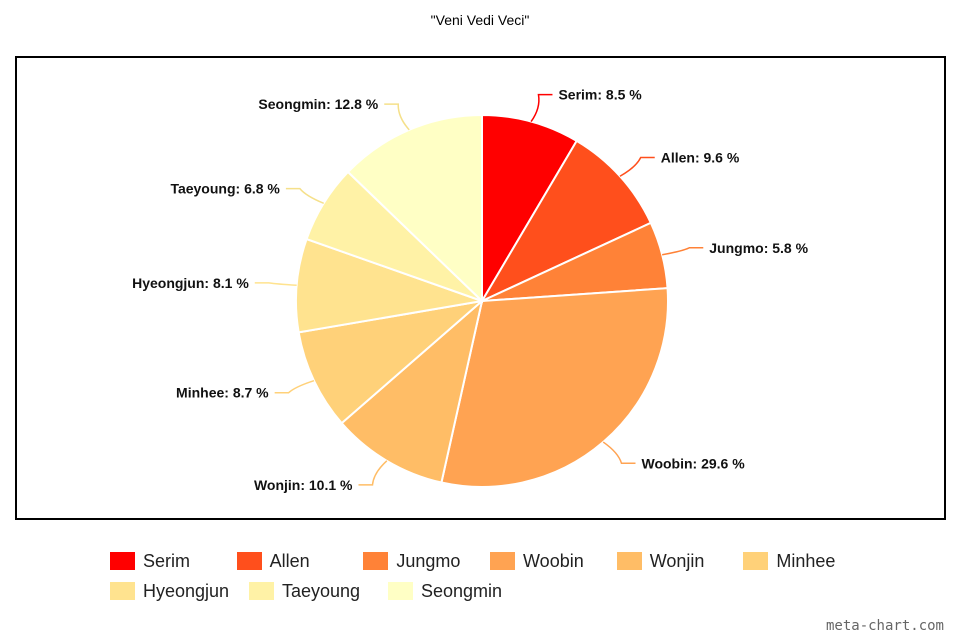 Image resolution: width=960 pixels, height=640 pixels. I want to click on legend-item-wonjin: Wonjin, so click(678, 561).